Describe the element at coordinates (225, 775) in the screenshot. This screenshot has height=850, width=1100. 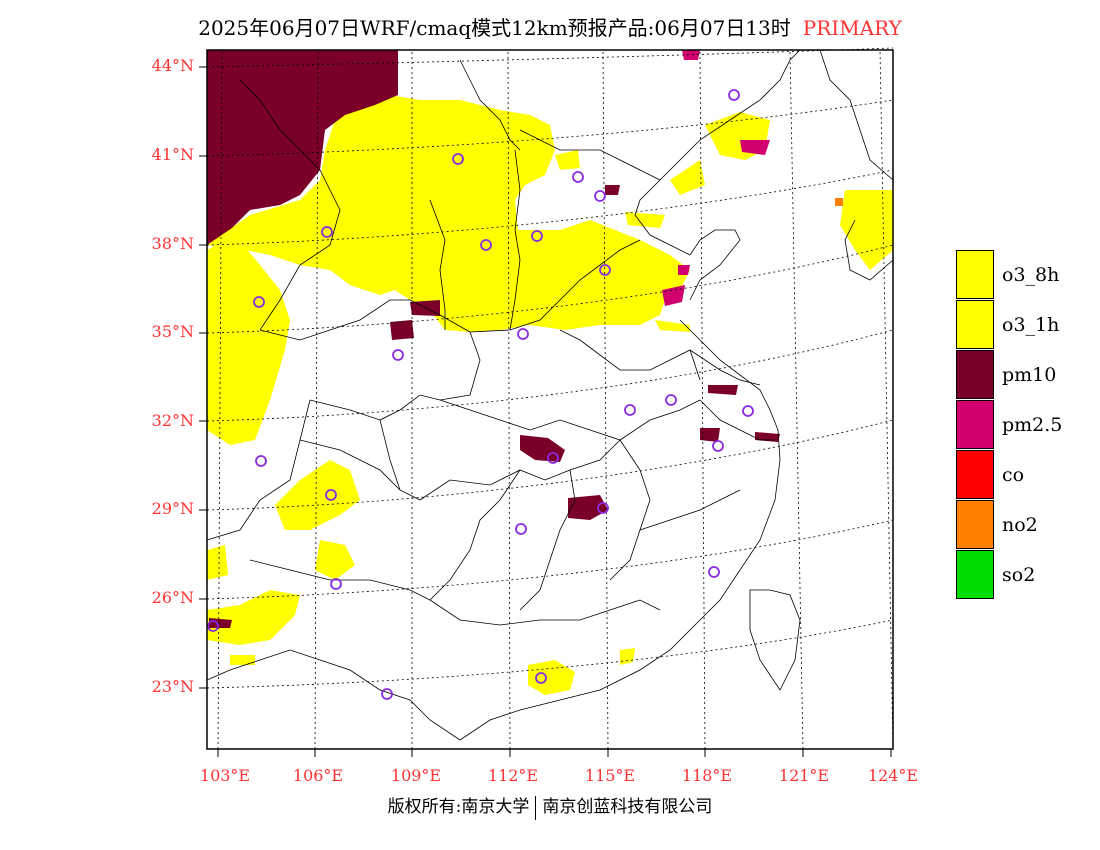
I see `lon-label-103: 103°E` at that location.